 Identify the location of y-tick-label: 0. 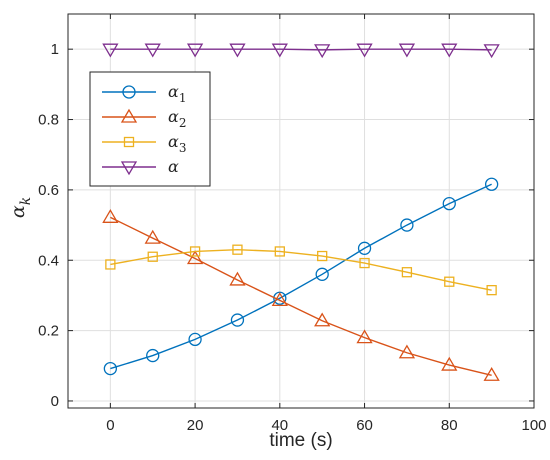
(55, 401).